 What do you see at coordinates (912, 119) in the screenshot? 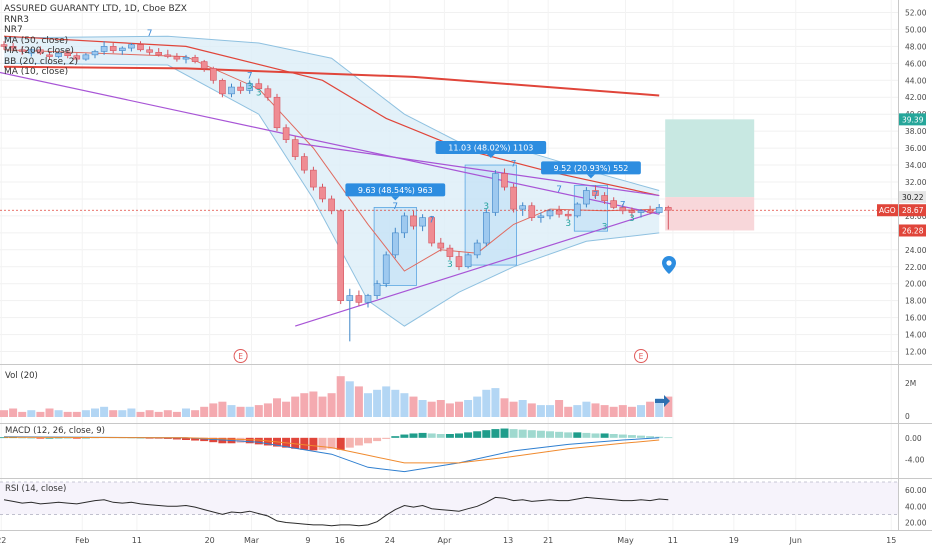
I see `target-price-tag-bg` at bounding box center [912, 119].